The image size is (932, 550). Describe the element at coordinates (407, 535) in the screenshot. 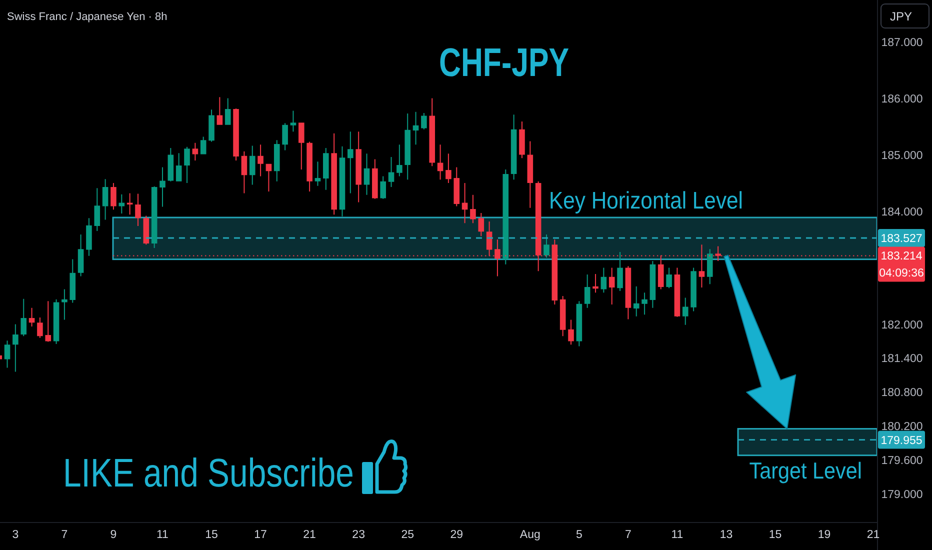

I see `x-tick-label: 25` at that location.